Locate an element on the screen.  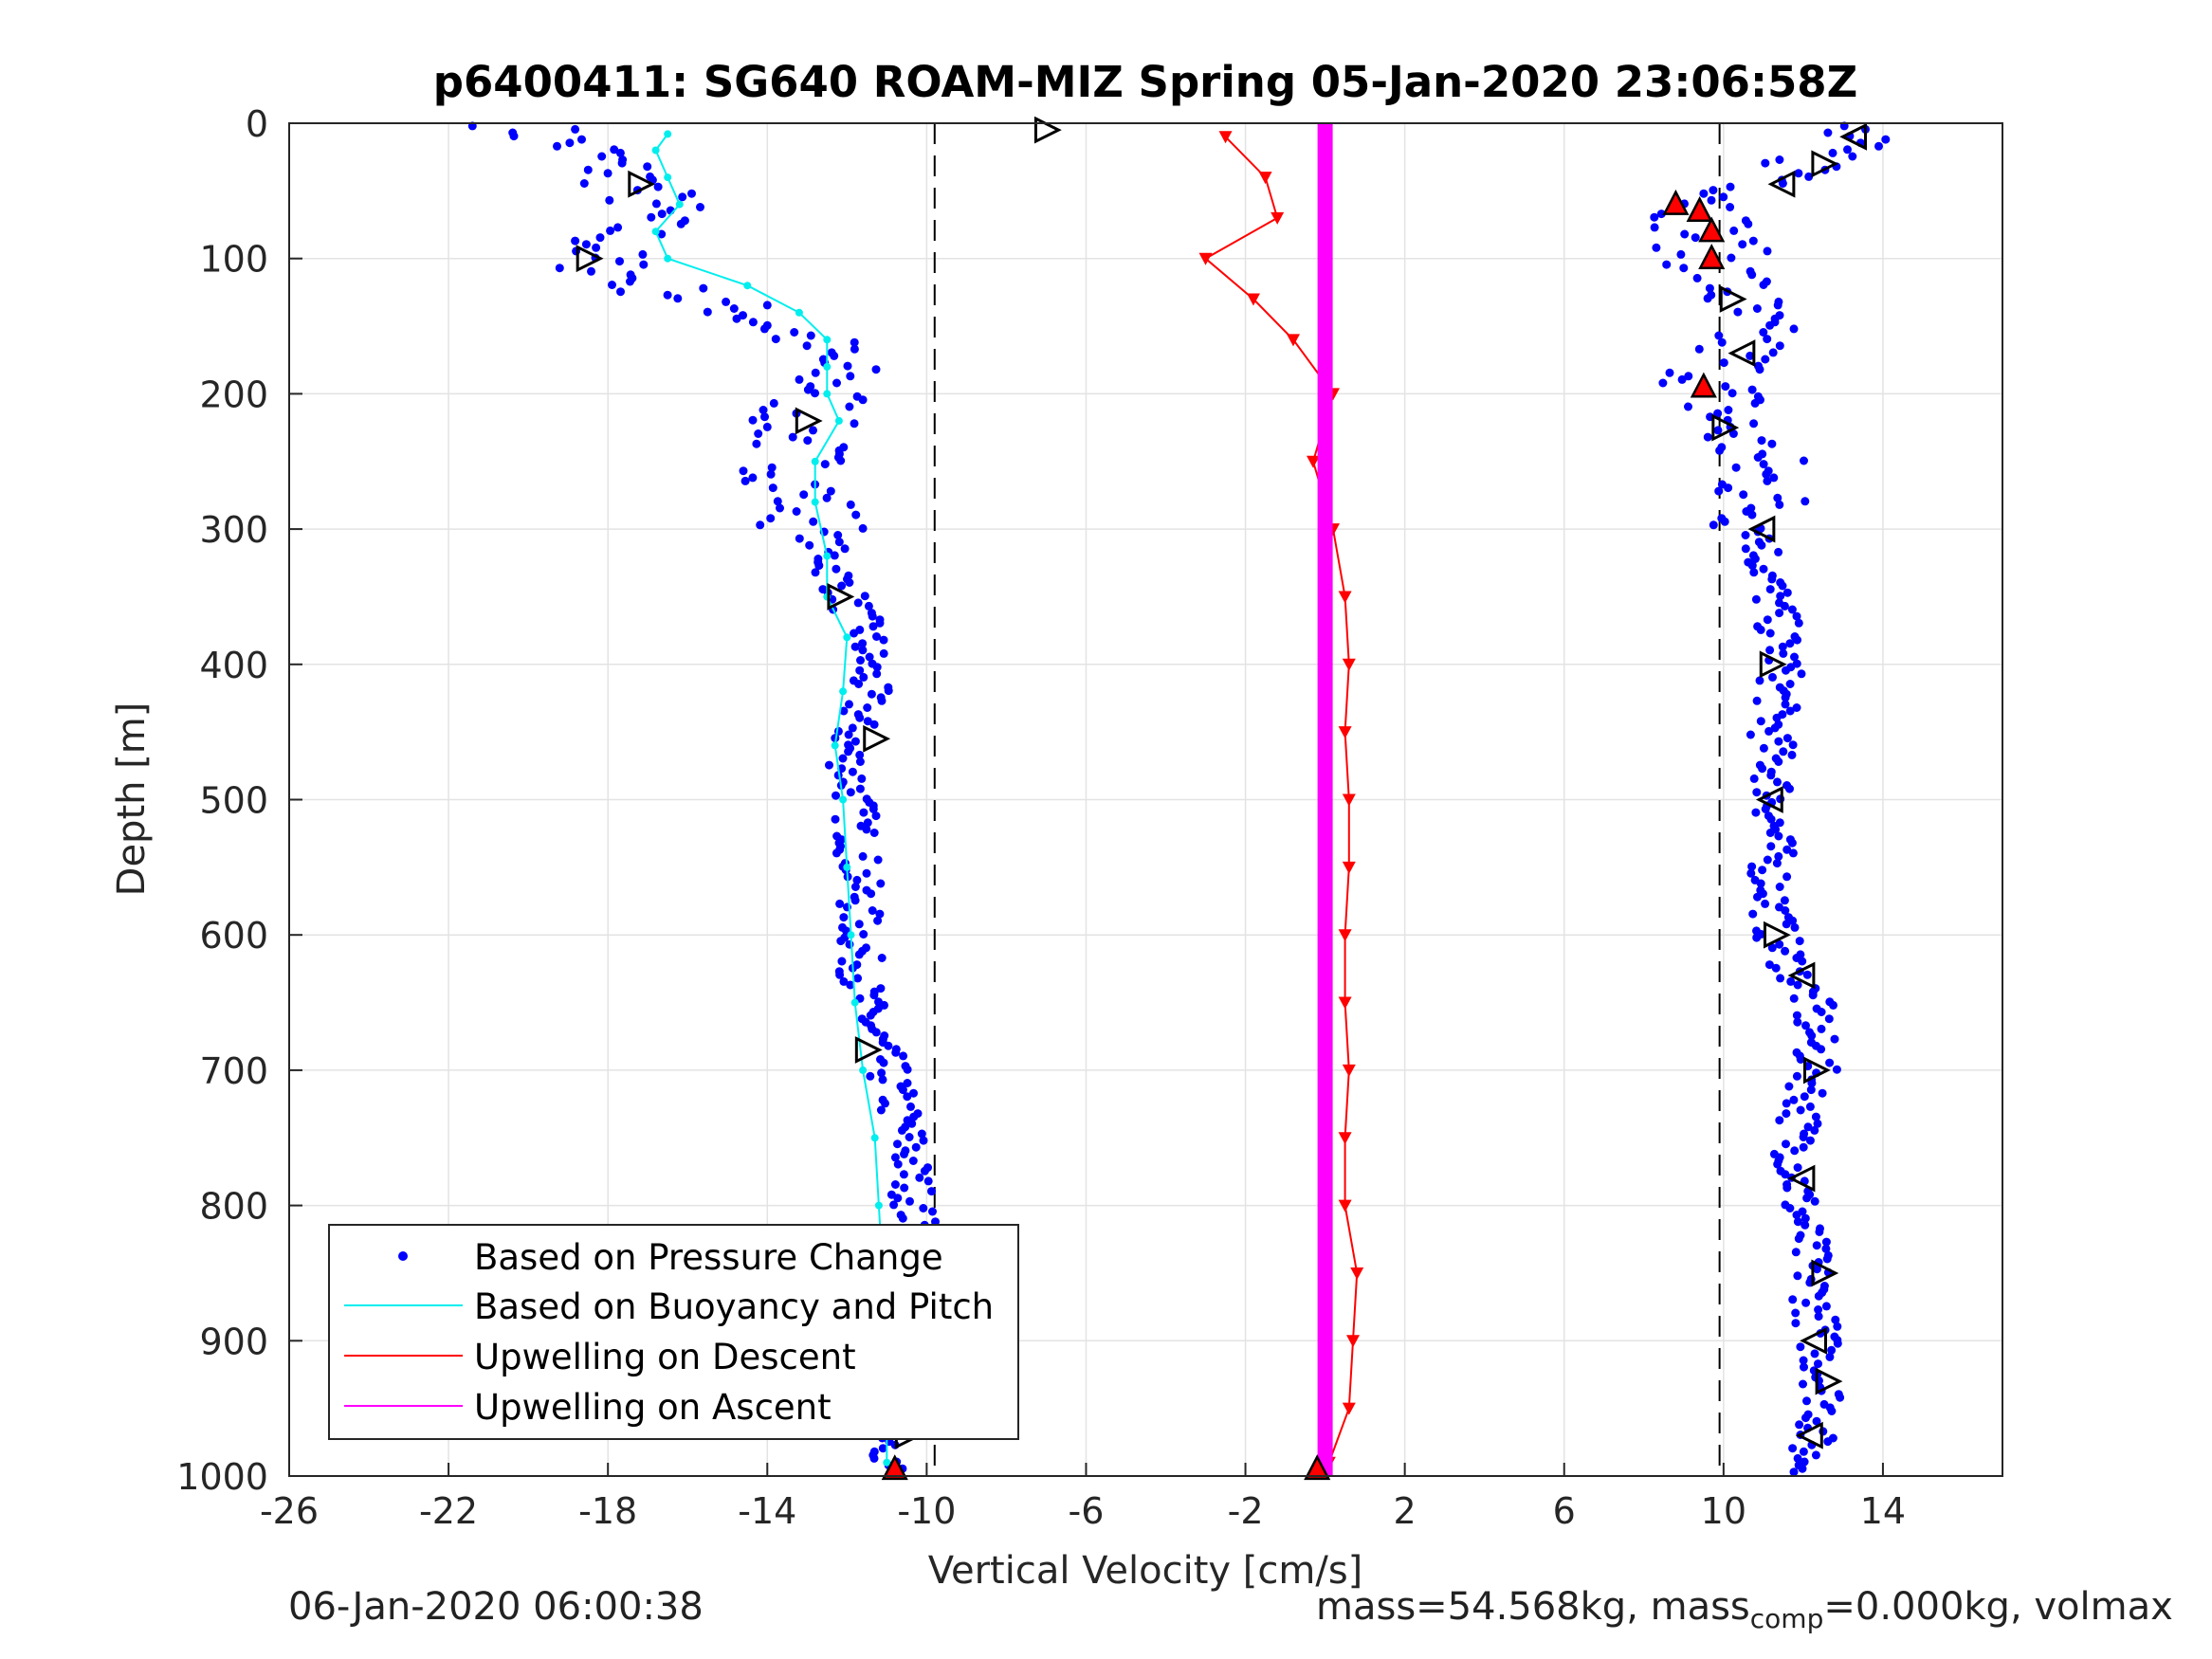
y-tick-label: 0 is located at coordinates (257, 124).